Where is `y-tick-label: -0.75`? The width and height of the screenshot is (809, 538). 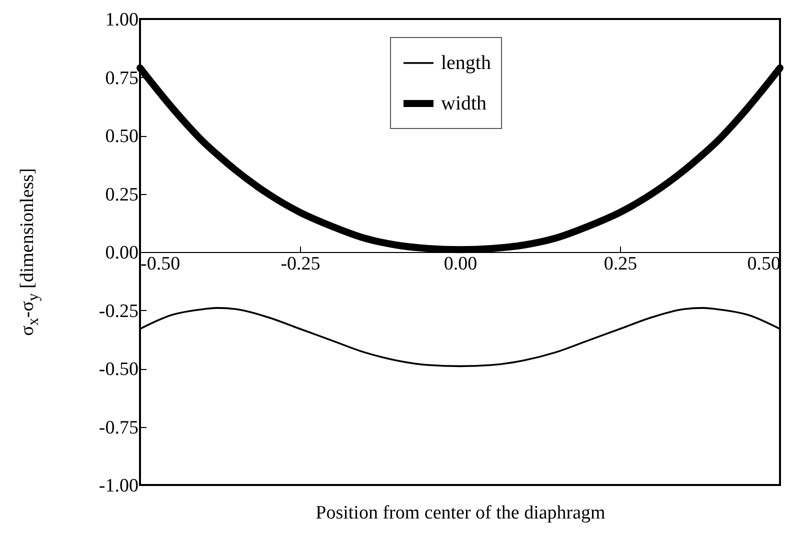 y-tick-label: -0.75 is located at coordinates (118, 427).